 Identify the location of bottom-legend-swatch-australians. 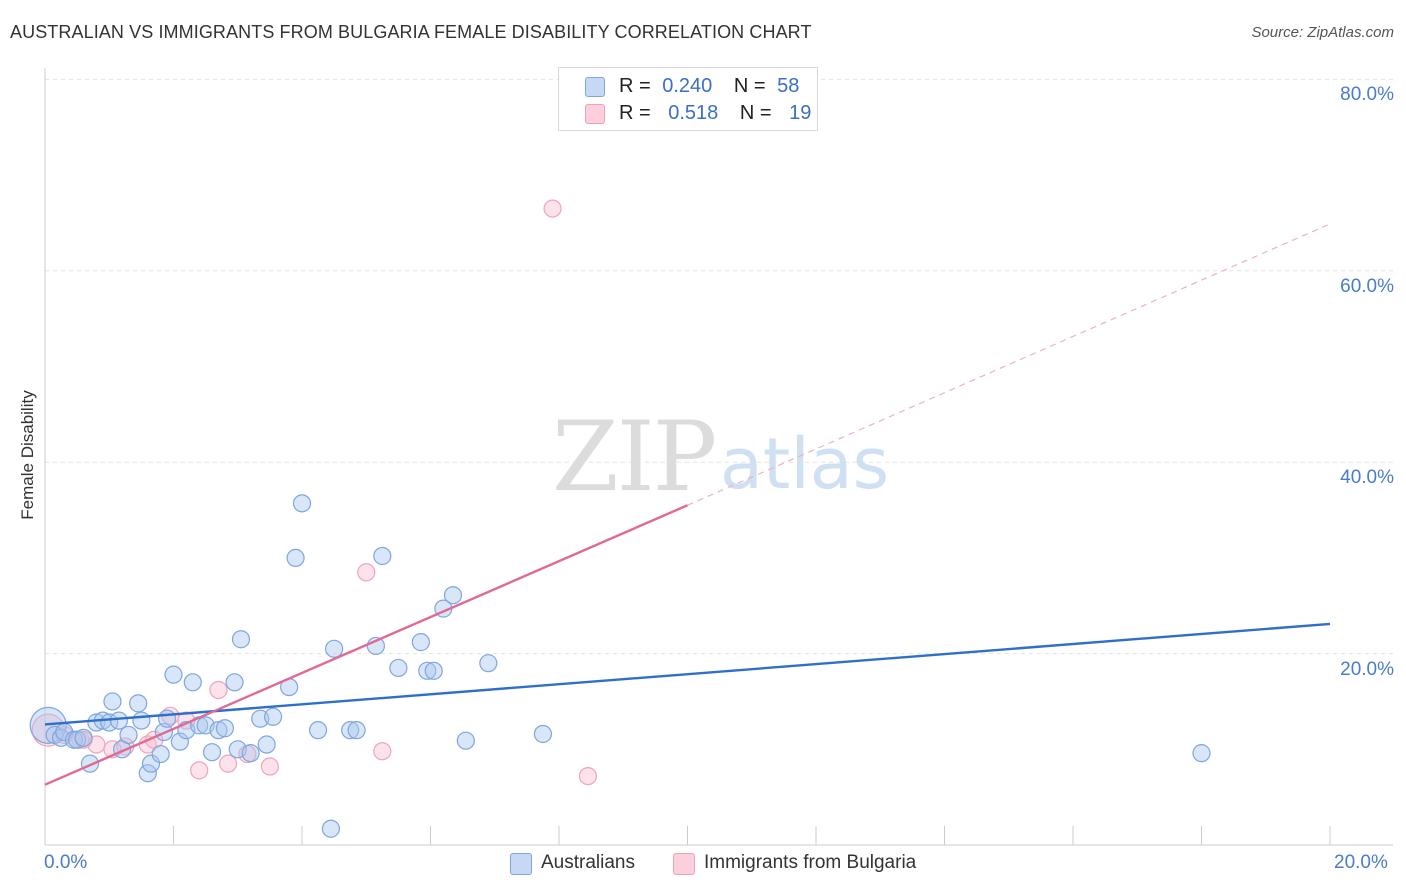
(521, 864).